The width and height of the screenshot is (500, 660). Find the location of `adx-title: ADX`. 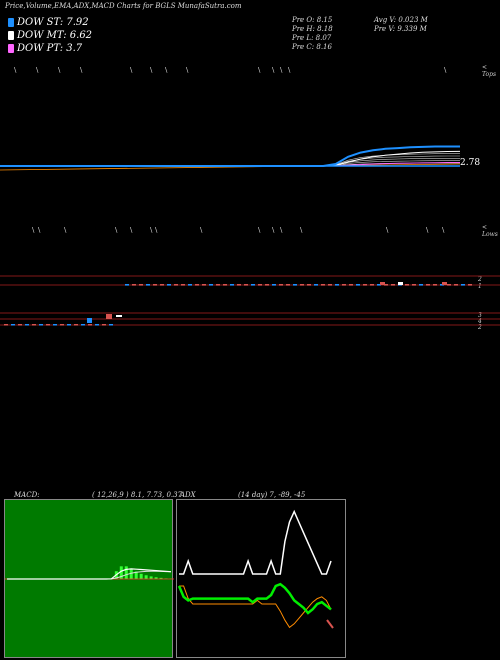

adx-title: ADX is located at coordinates (188, 495).